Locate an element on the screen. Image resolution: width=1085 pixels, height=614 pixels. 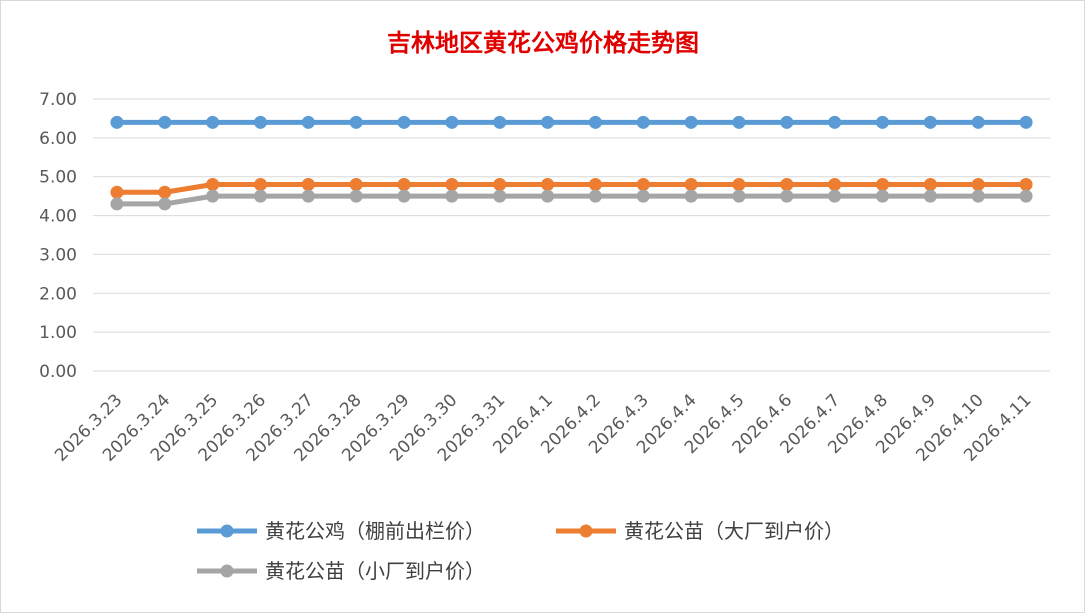
y-axis: 0.00 1.00 2.00 3.00 4.00 5.00 6.00 7.00 is located at coordinates (58, 236).